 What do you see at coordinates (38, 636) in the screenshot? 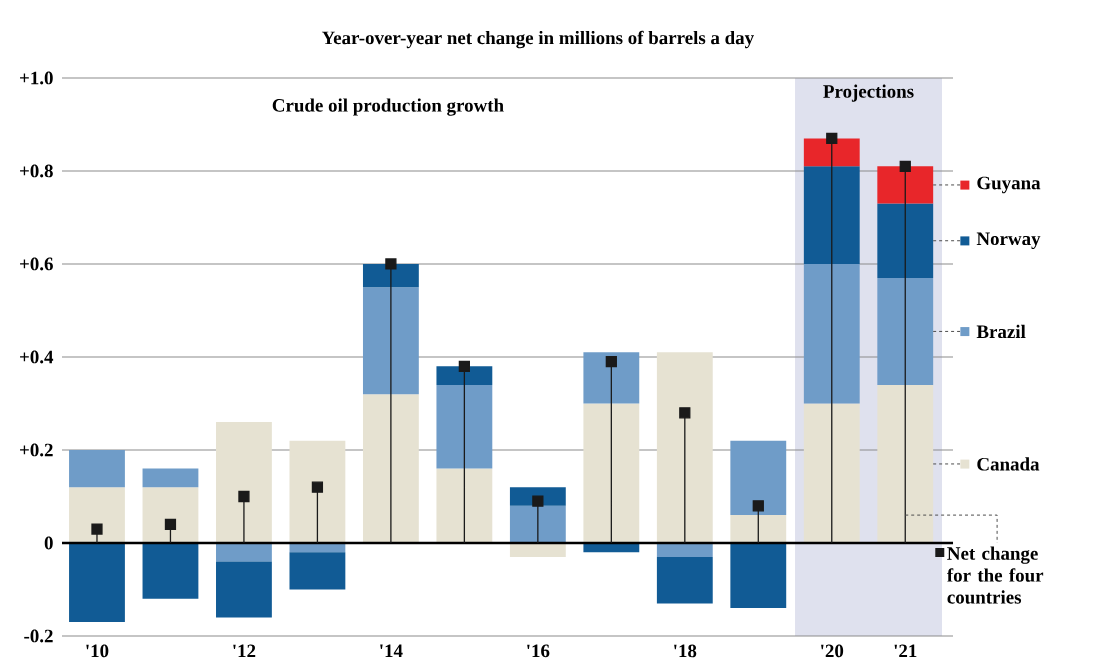
I see `y-tick-label: -0.2` at bounding box center [38, 636].